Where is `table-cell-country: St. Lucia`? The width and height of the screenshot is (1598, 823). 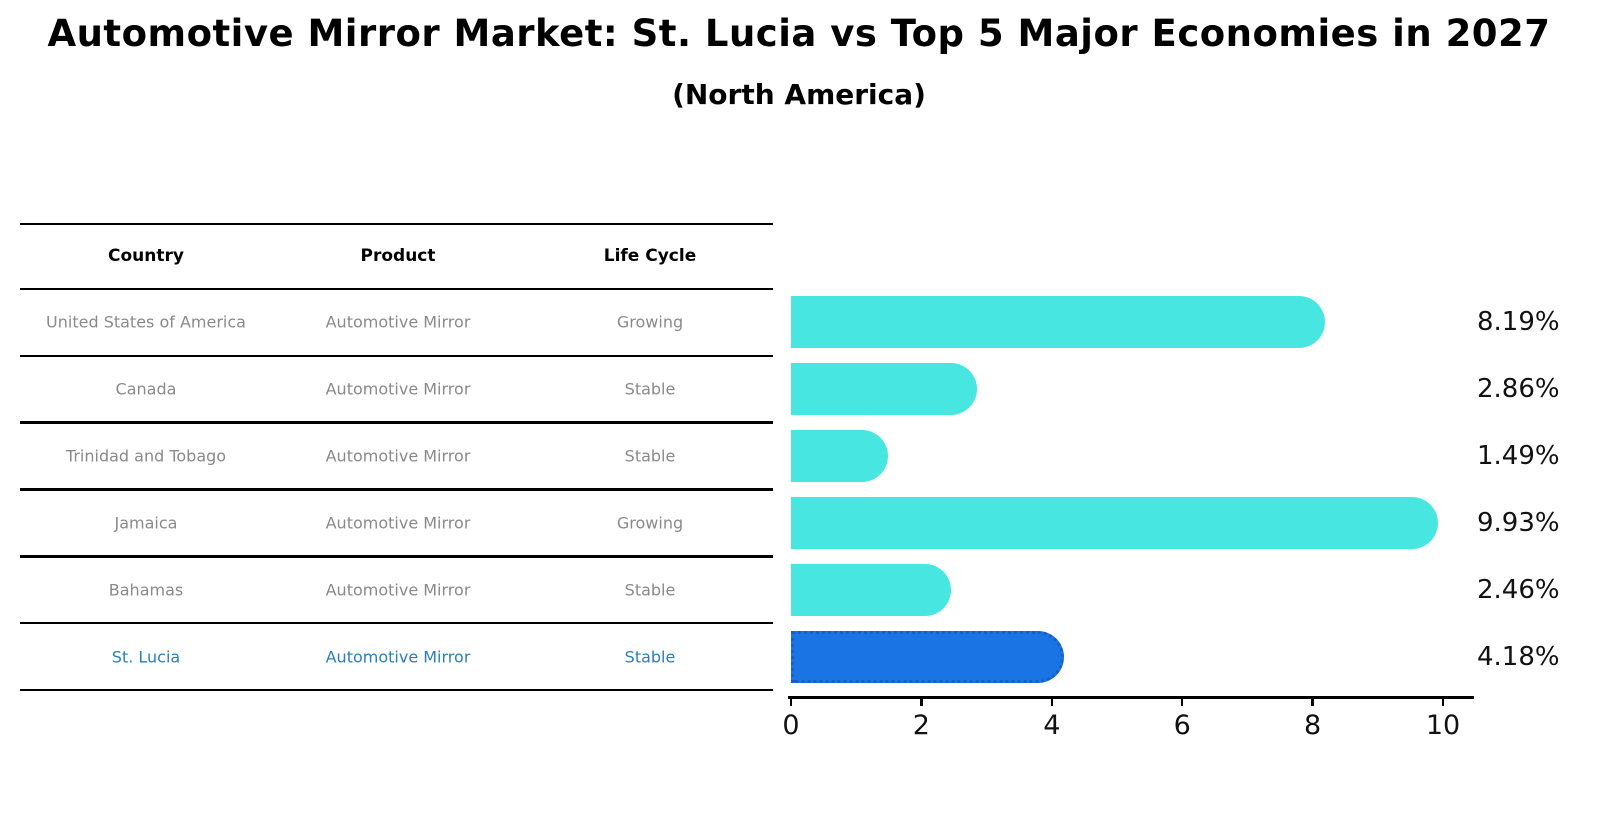 table-cell-country: St. Lucia is located at coordinates (146, 657).